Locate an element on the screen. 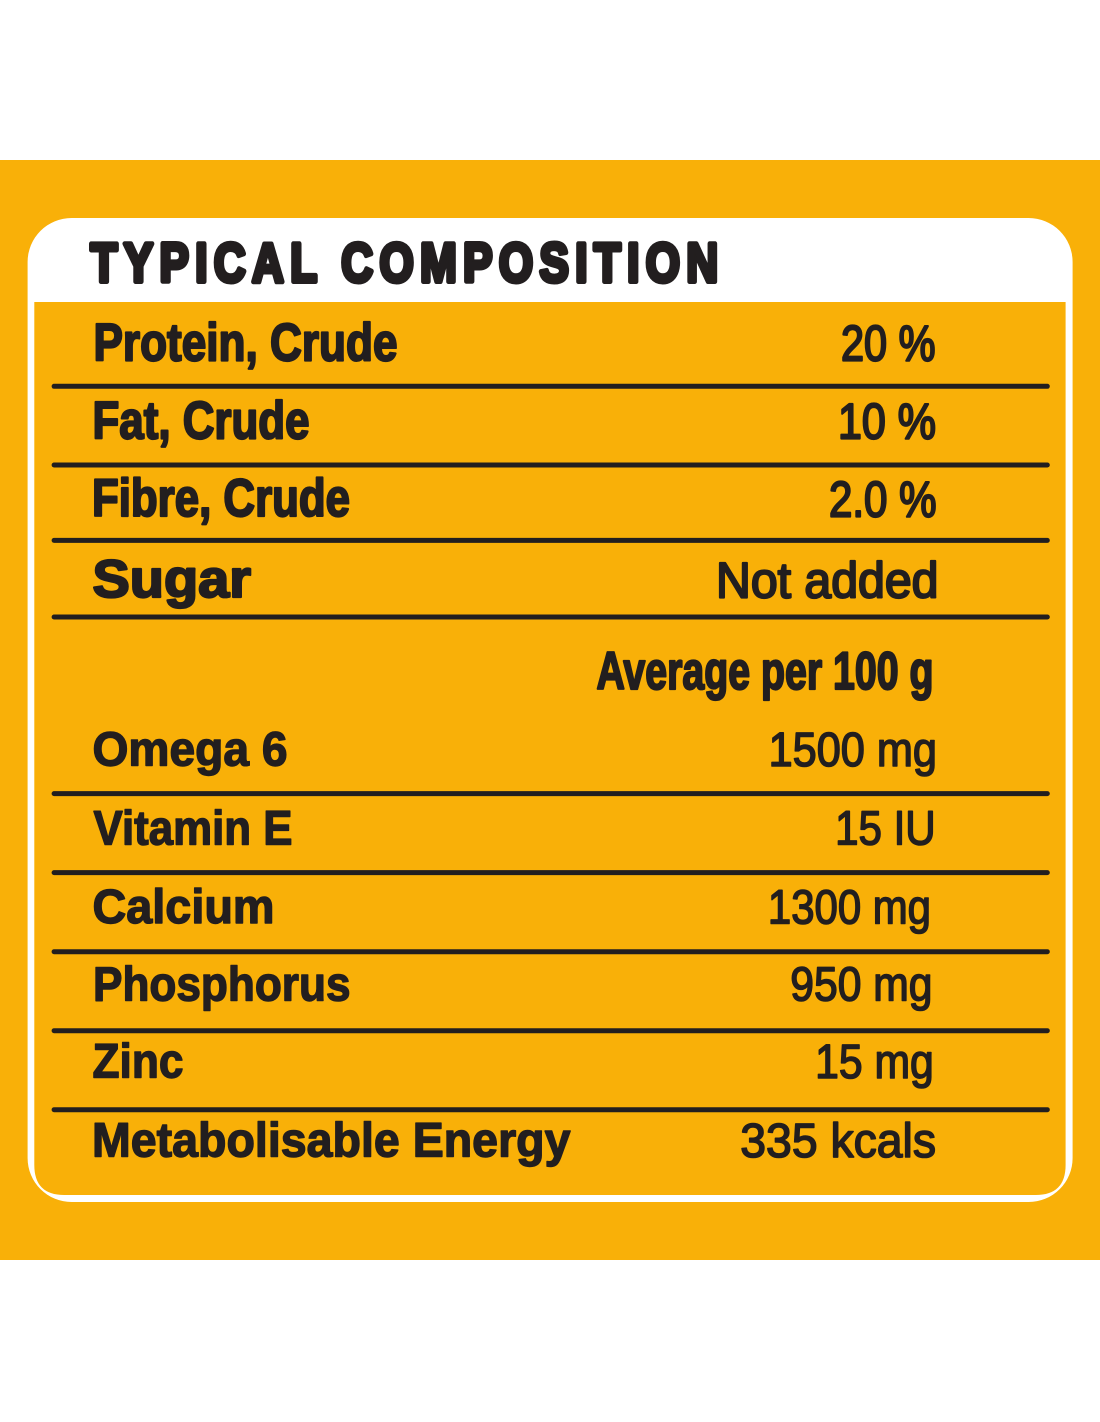  svg-text: Phosphorus is located at coordinates (222, 984).